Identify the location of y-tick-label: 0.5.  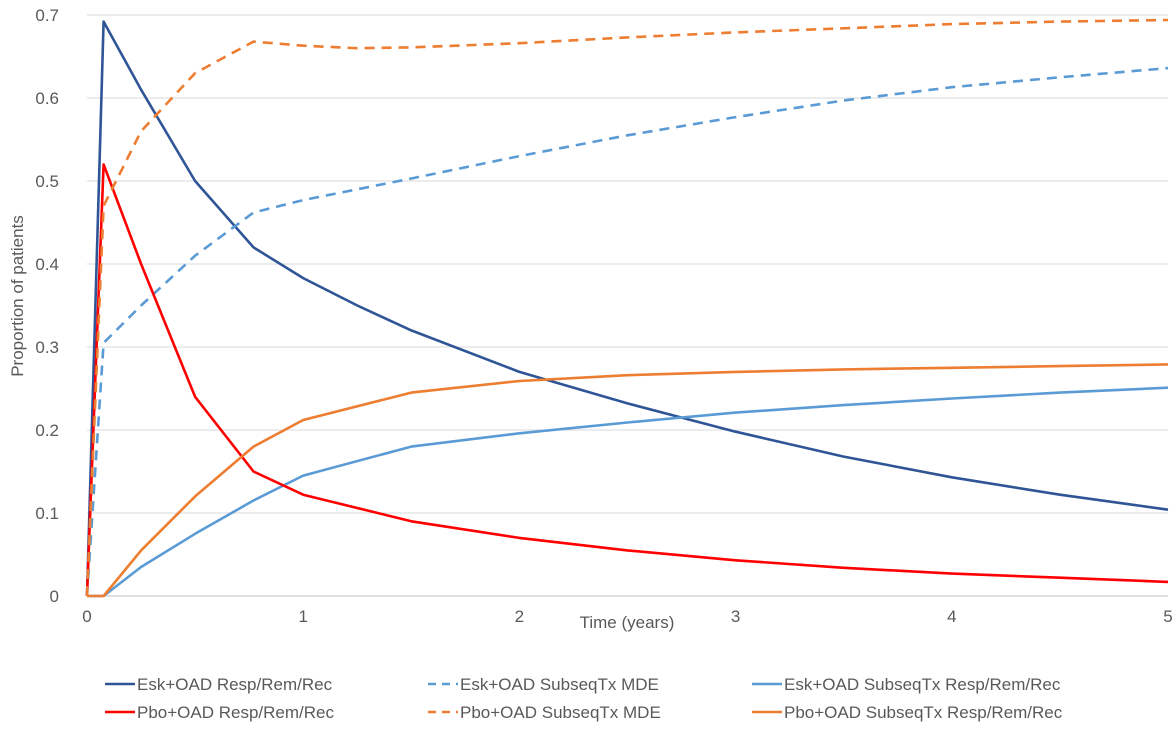
(47, 181).